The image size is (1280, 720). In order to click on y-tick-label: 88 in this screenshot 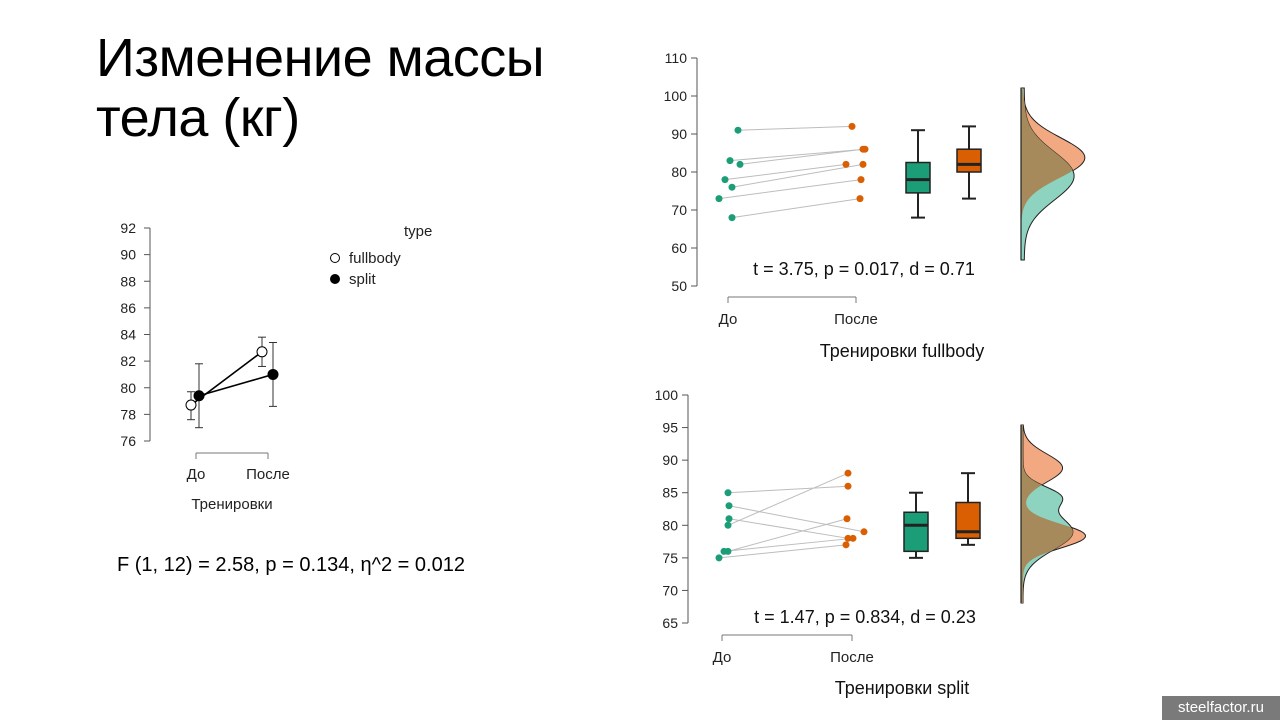, I will do `click(128, 281)`.